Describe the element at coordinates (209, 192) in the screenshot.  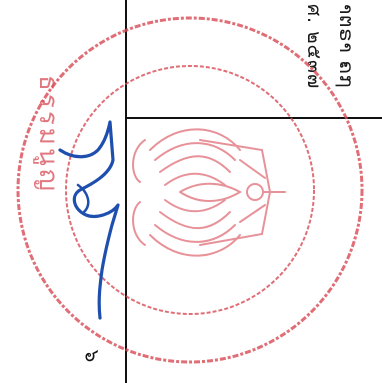
I see `garuda-emblem` at that location.